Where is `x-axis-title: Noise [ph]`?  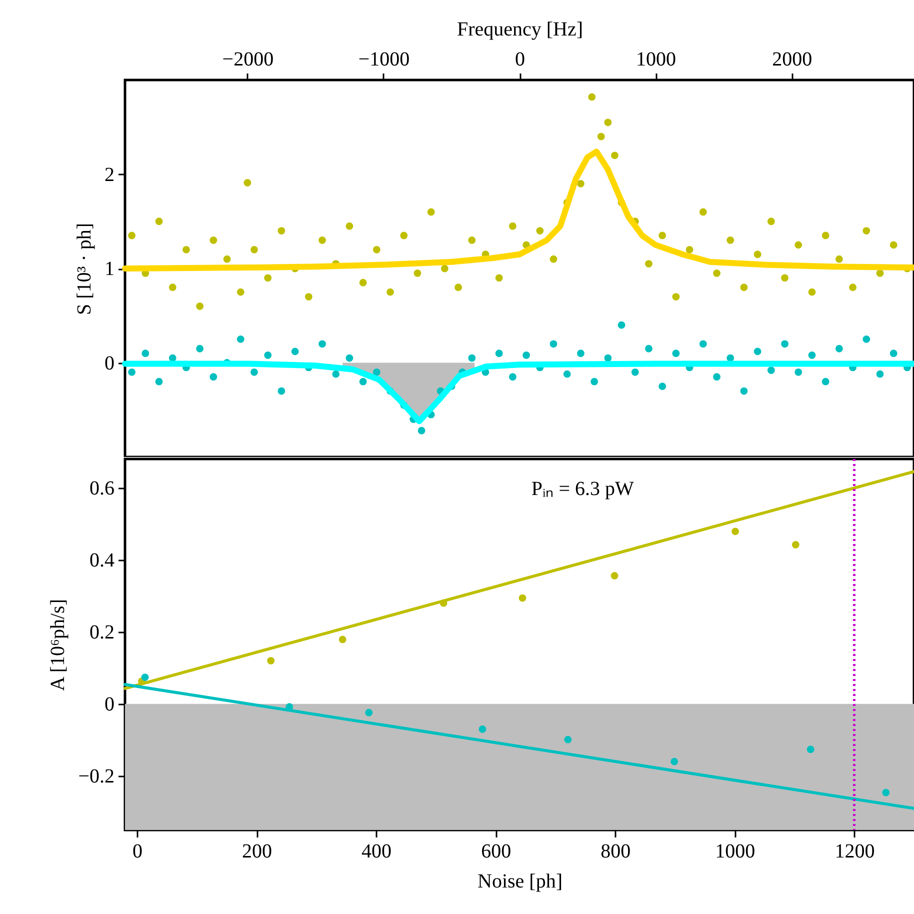
x-axis-title: Noise [ph] is located at coordinates (520, 881).